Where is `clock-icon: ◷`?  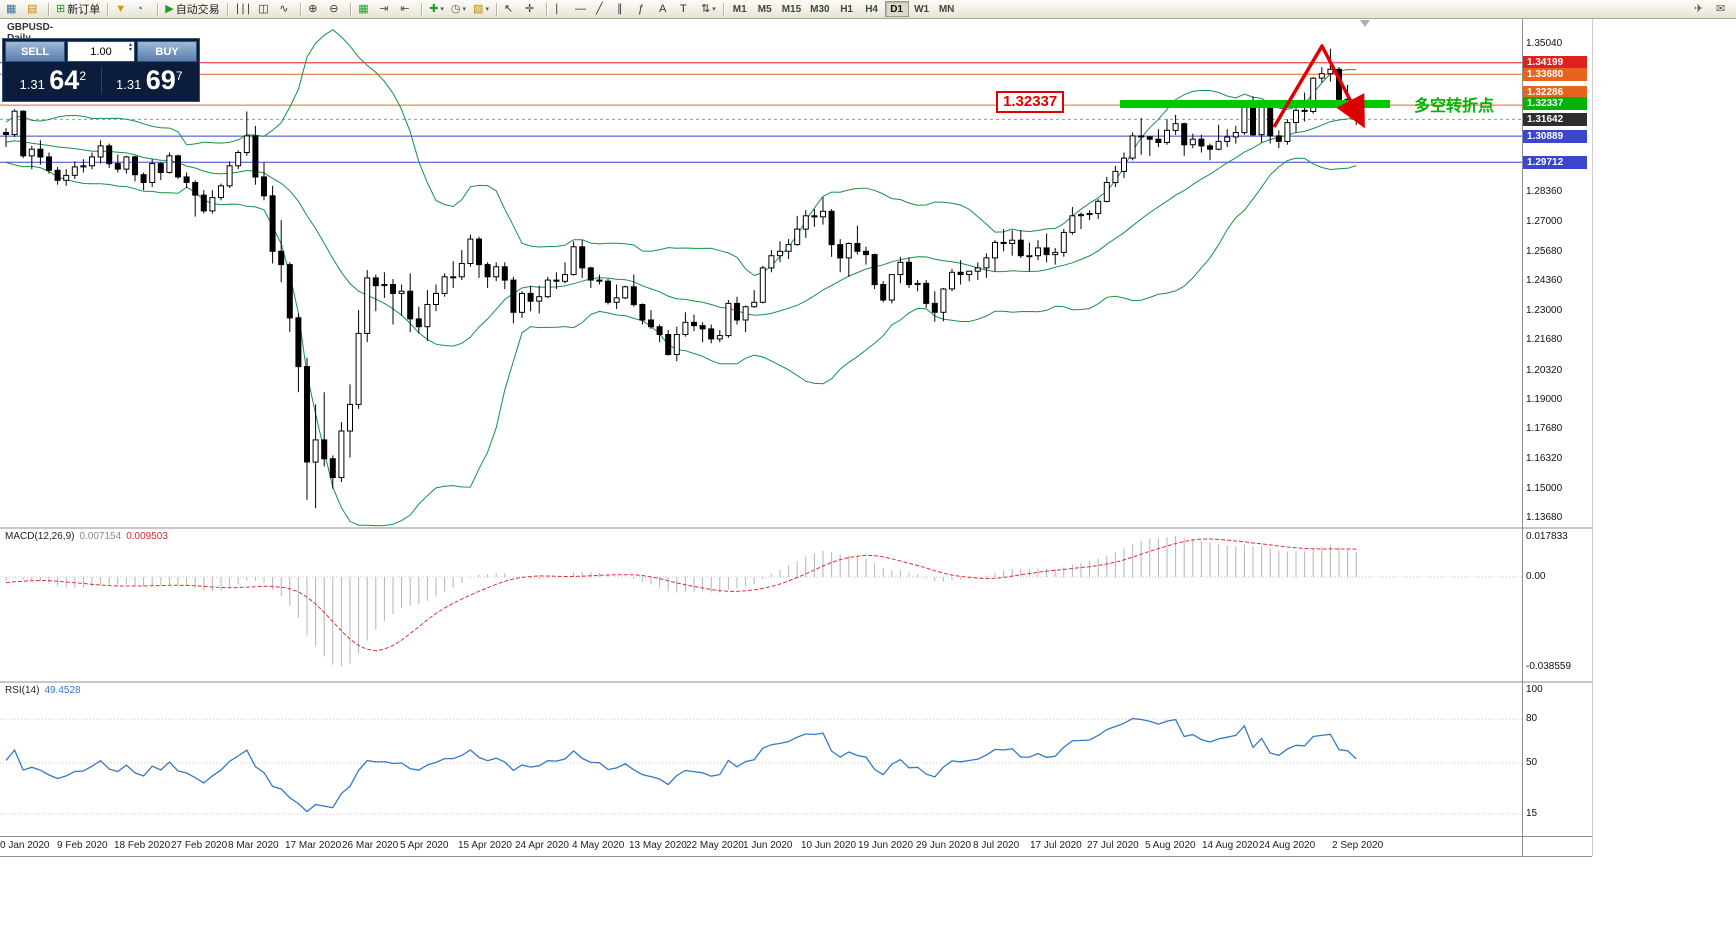
clock-icon: ◷ is located at coordinates (455, 8).